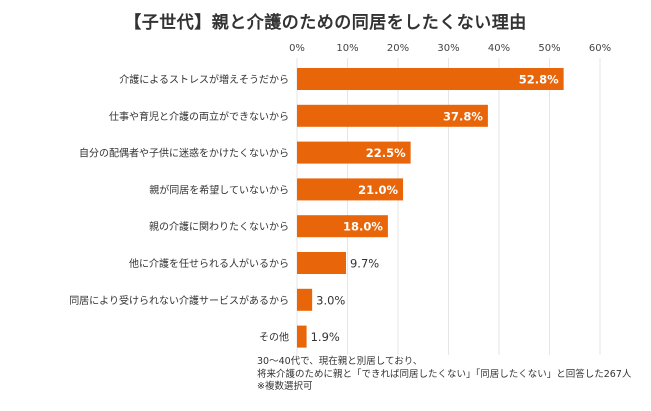 The image size is (651, 411). I want to click on x-tick-label: 50%, so click(549, 48).